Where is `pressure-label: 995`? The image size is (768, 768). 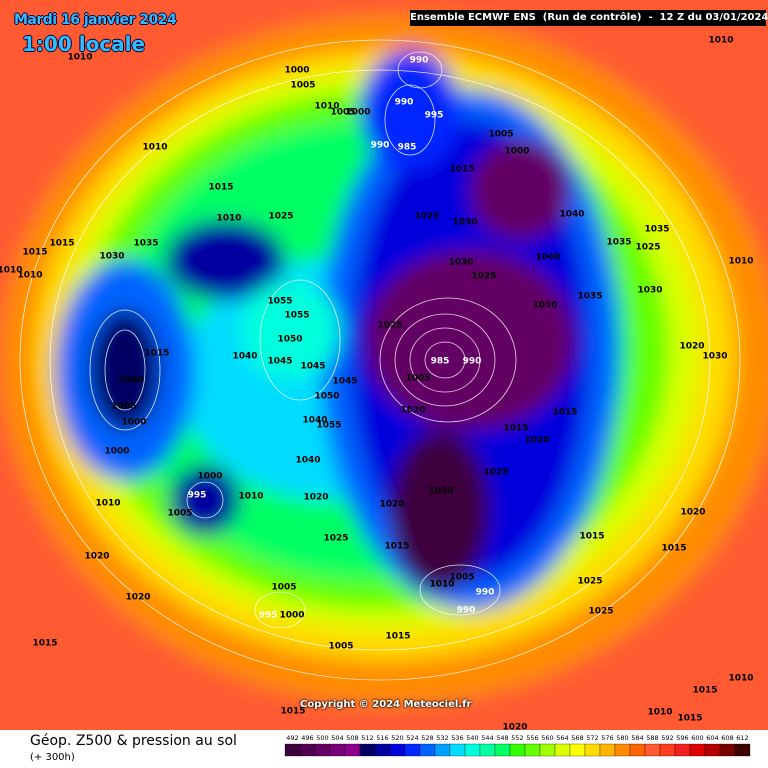 pressure-label: 995 is located at coordinates (434, 116).